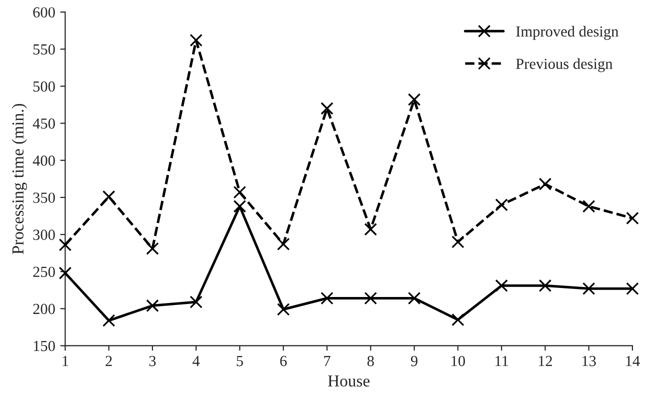 This screenshot has height=402, width=652. Describe the element at coordinates (327, 361) in the screenshot. I see `x-tick-label: 7` at that location.